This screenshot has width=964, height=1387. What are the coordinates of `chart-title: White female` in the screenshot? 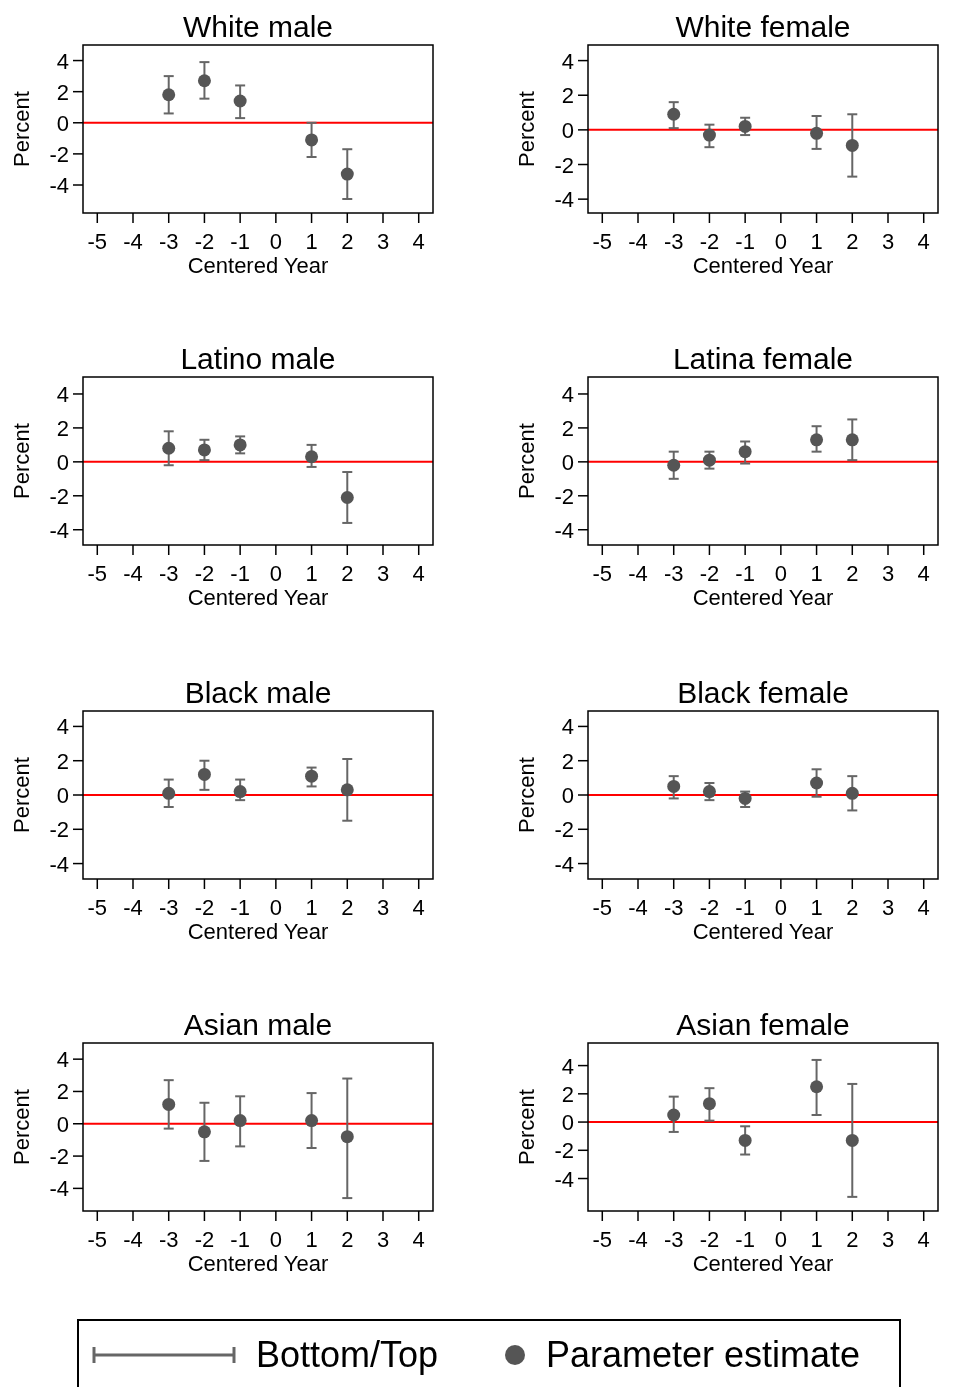 It's located at (763, 26).